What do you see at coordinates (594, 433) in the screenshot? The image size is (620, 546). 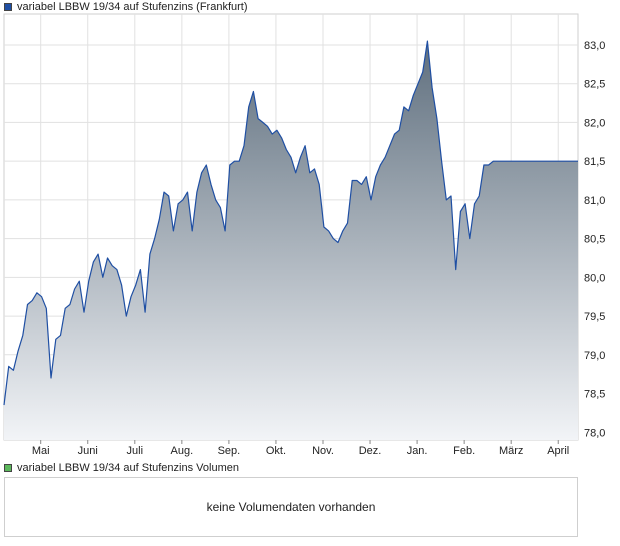 I see `y-tick-label: 78,0` at bounding box center [594, 433].